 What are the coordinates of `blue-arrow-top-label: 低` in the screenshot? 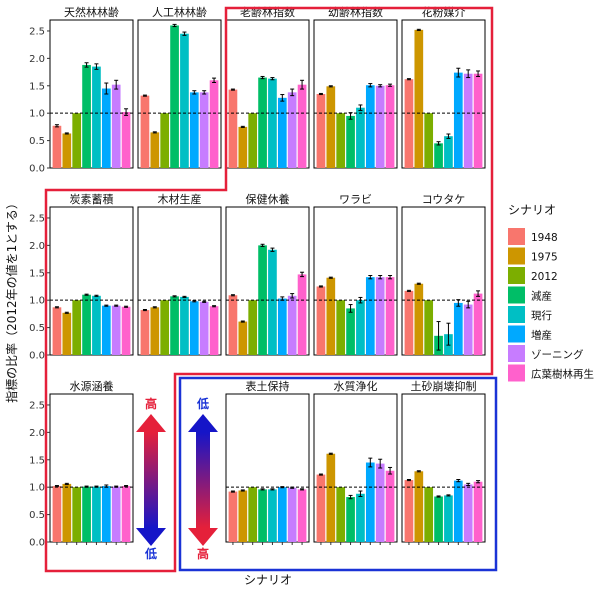 It's located at (202, 403).